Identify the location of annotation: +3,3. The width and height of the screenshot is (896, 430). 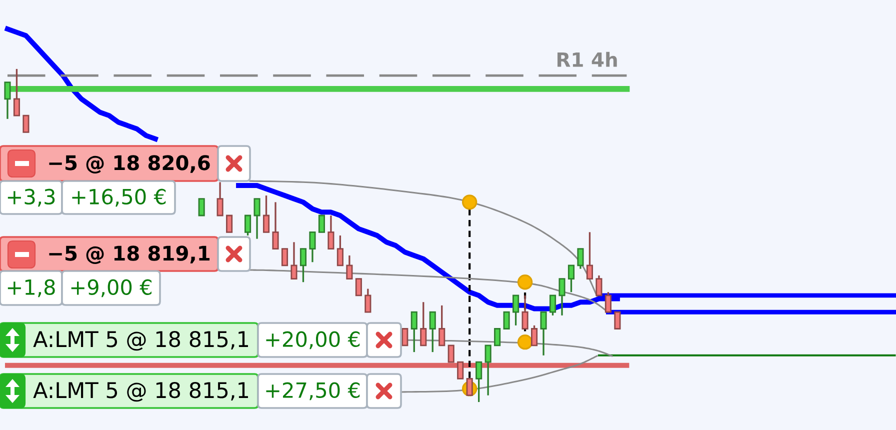
(31, 197).